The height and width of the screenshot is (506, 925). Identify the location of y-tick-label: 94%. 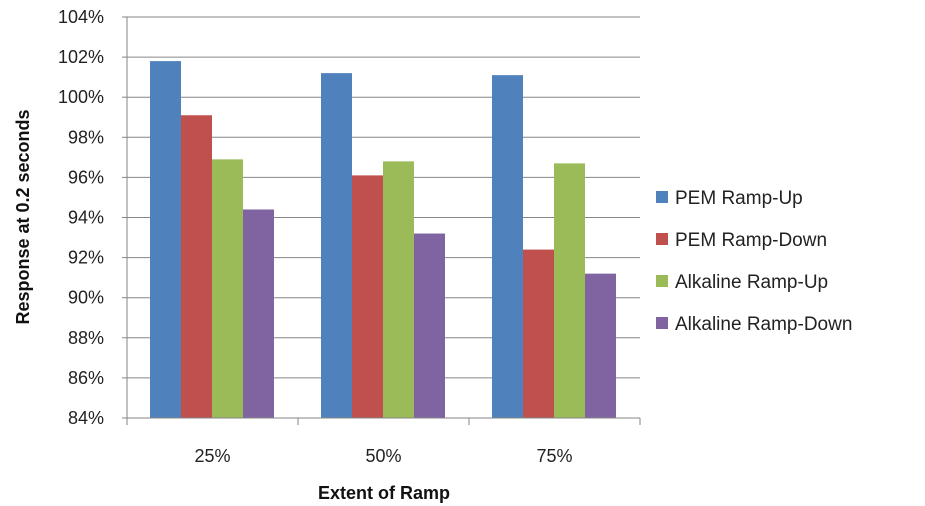
(86, 218).